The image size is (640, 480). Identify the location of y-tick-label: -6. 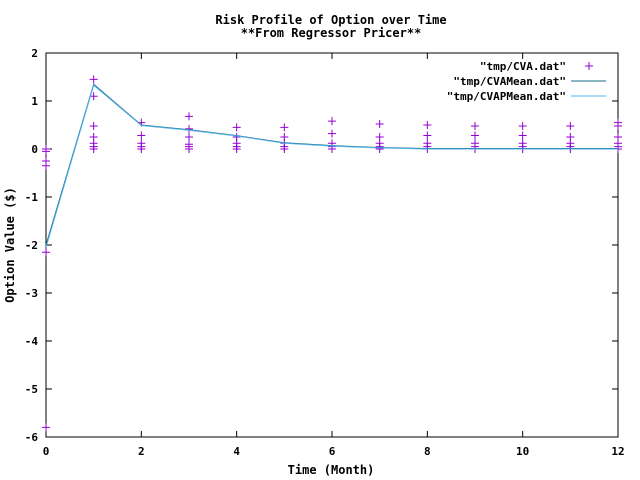
(32, 437).